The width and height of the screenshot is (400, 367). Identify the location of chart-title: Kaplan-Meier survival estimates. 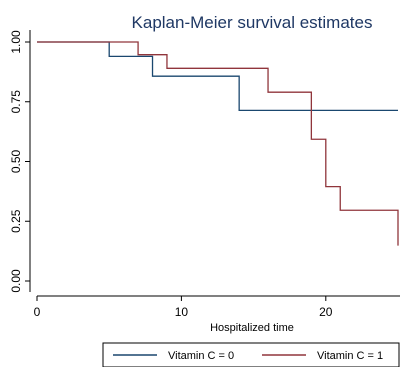
(252, 22).